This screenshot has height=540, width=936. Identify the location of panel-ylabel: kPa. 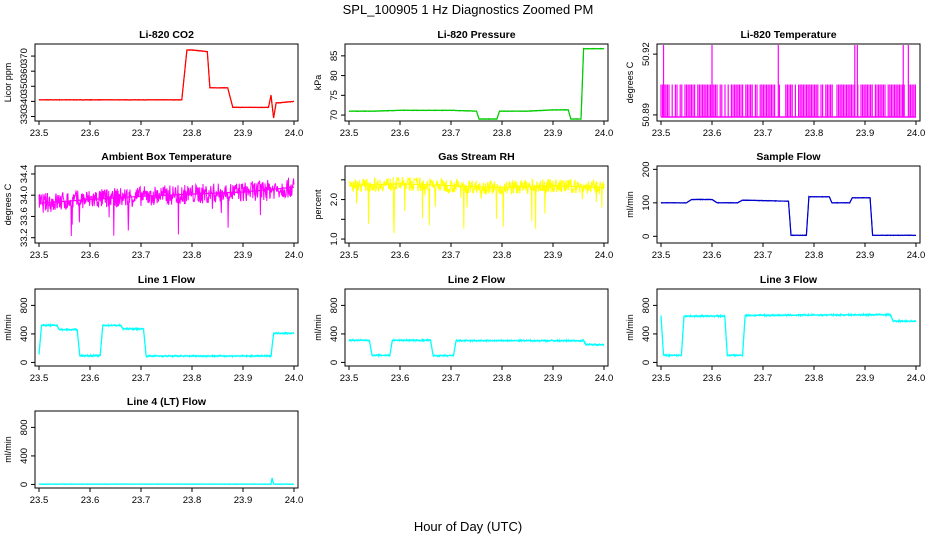
(318, 83).